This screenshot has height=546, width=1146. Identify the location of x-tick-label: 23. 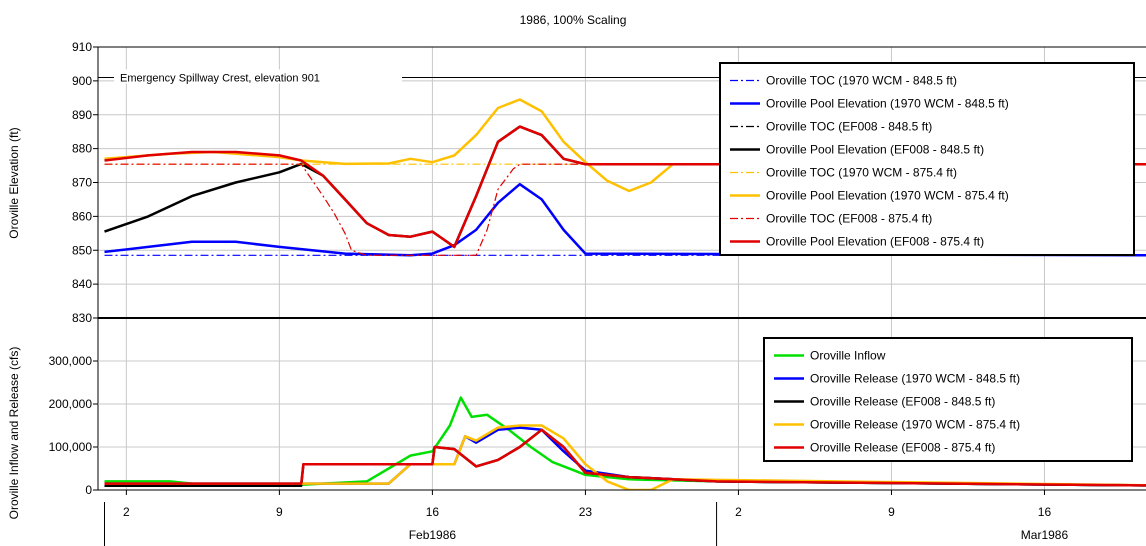
(586, 512).